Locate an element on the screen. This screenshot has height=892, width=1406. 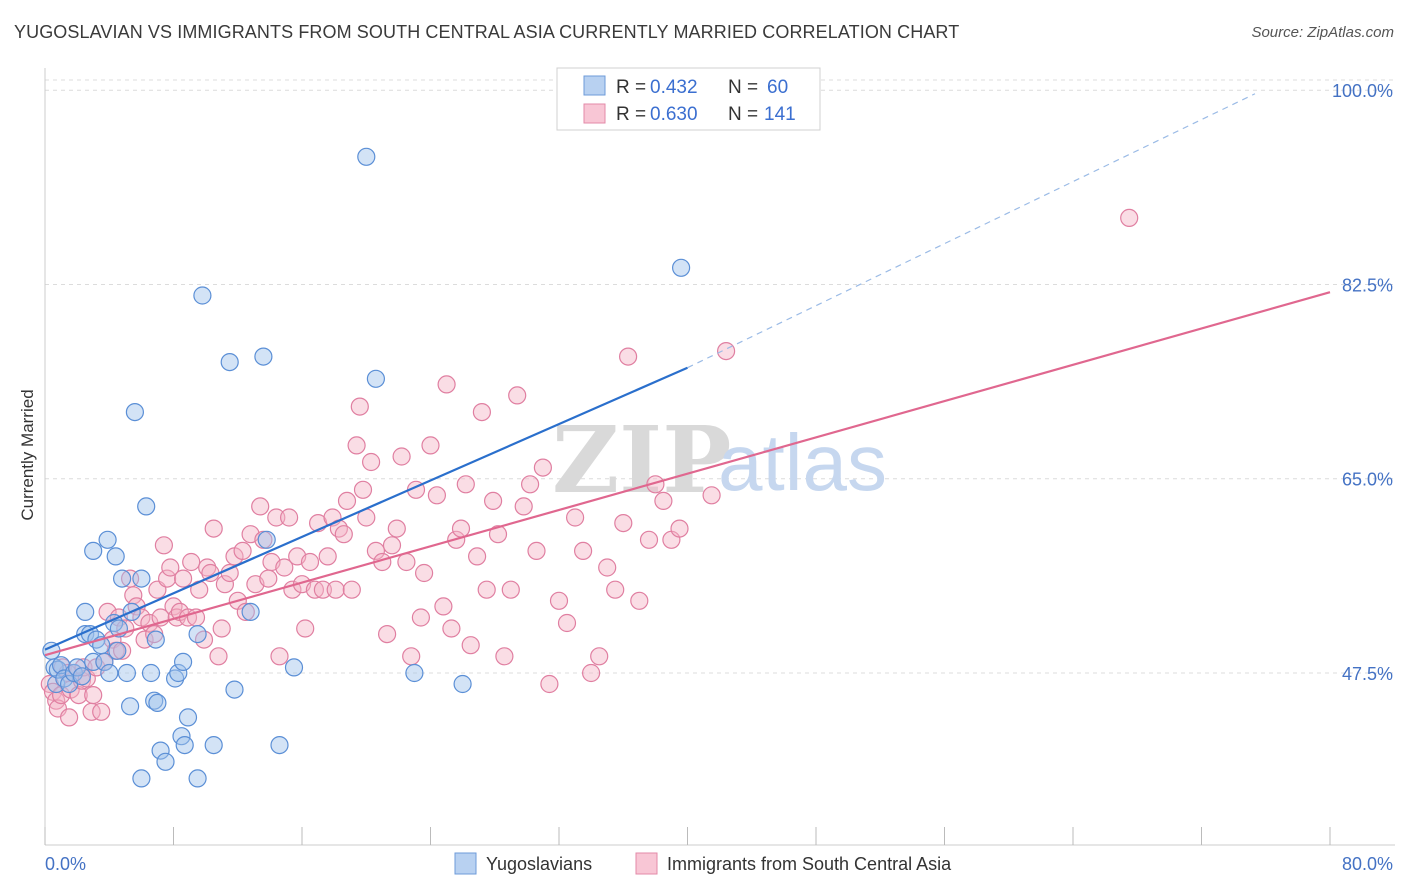
legend-n-label-blue: N = is located at coordinates (743, 87).